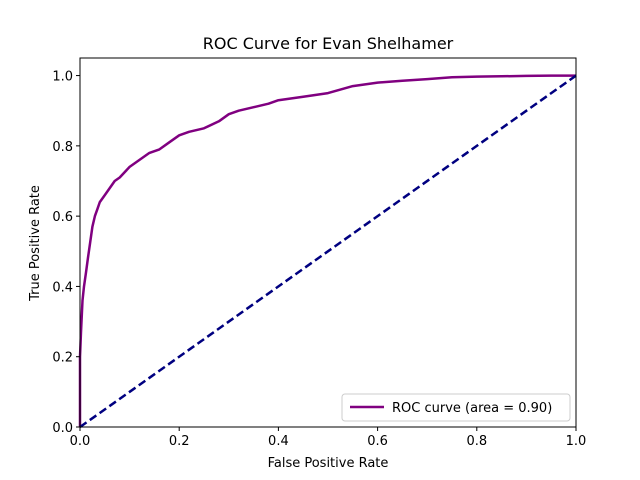 Image resolution: width=640 pixels, height=480 pixels. Describe the element at coordinates (66, 253) in the screenshot. I see `y-axis: 0.0 0.2 0.4 0.6 0.8 1.0` at that location.